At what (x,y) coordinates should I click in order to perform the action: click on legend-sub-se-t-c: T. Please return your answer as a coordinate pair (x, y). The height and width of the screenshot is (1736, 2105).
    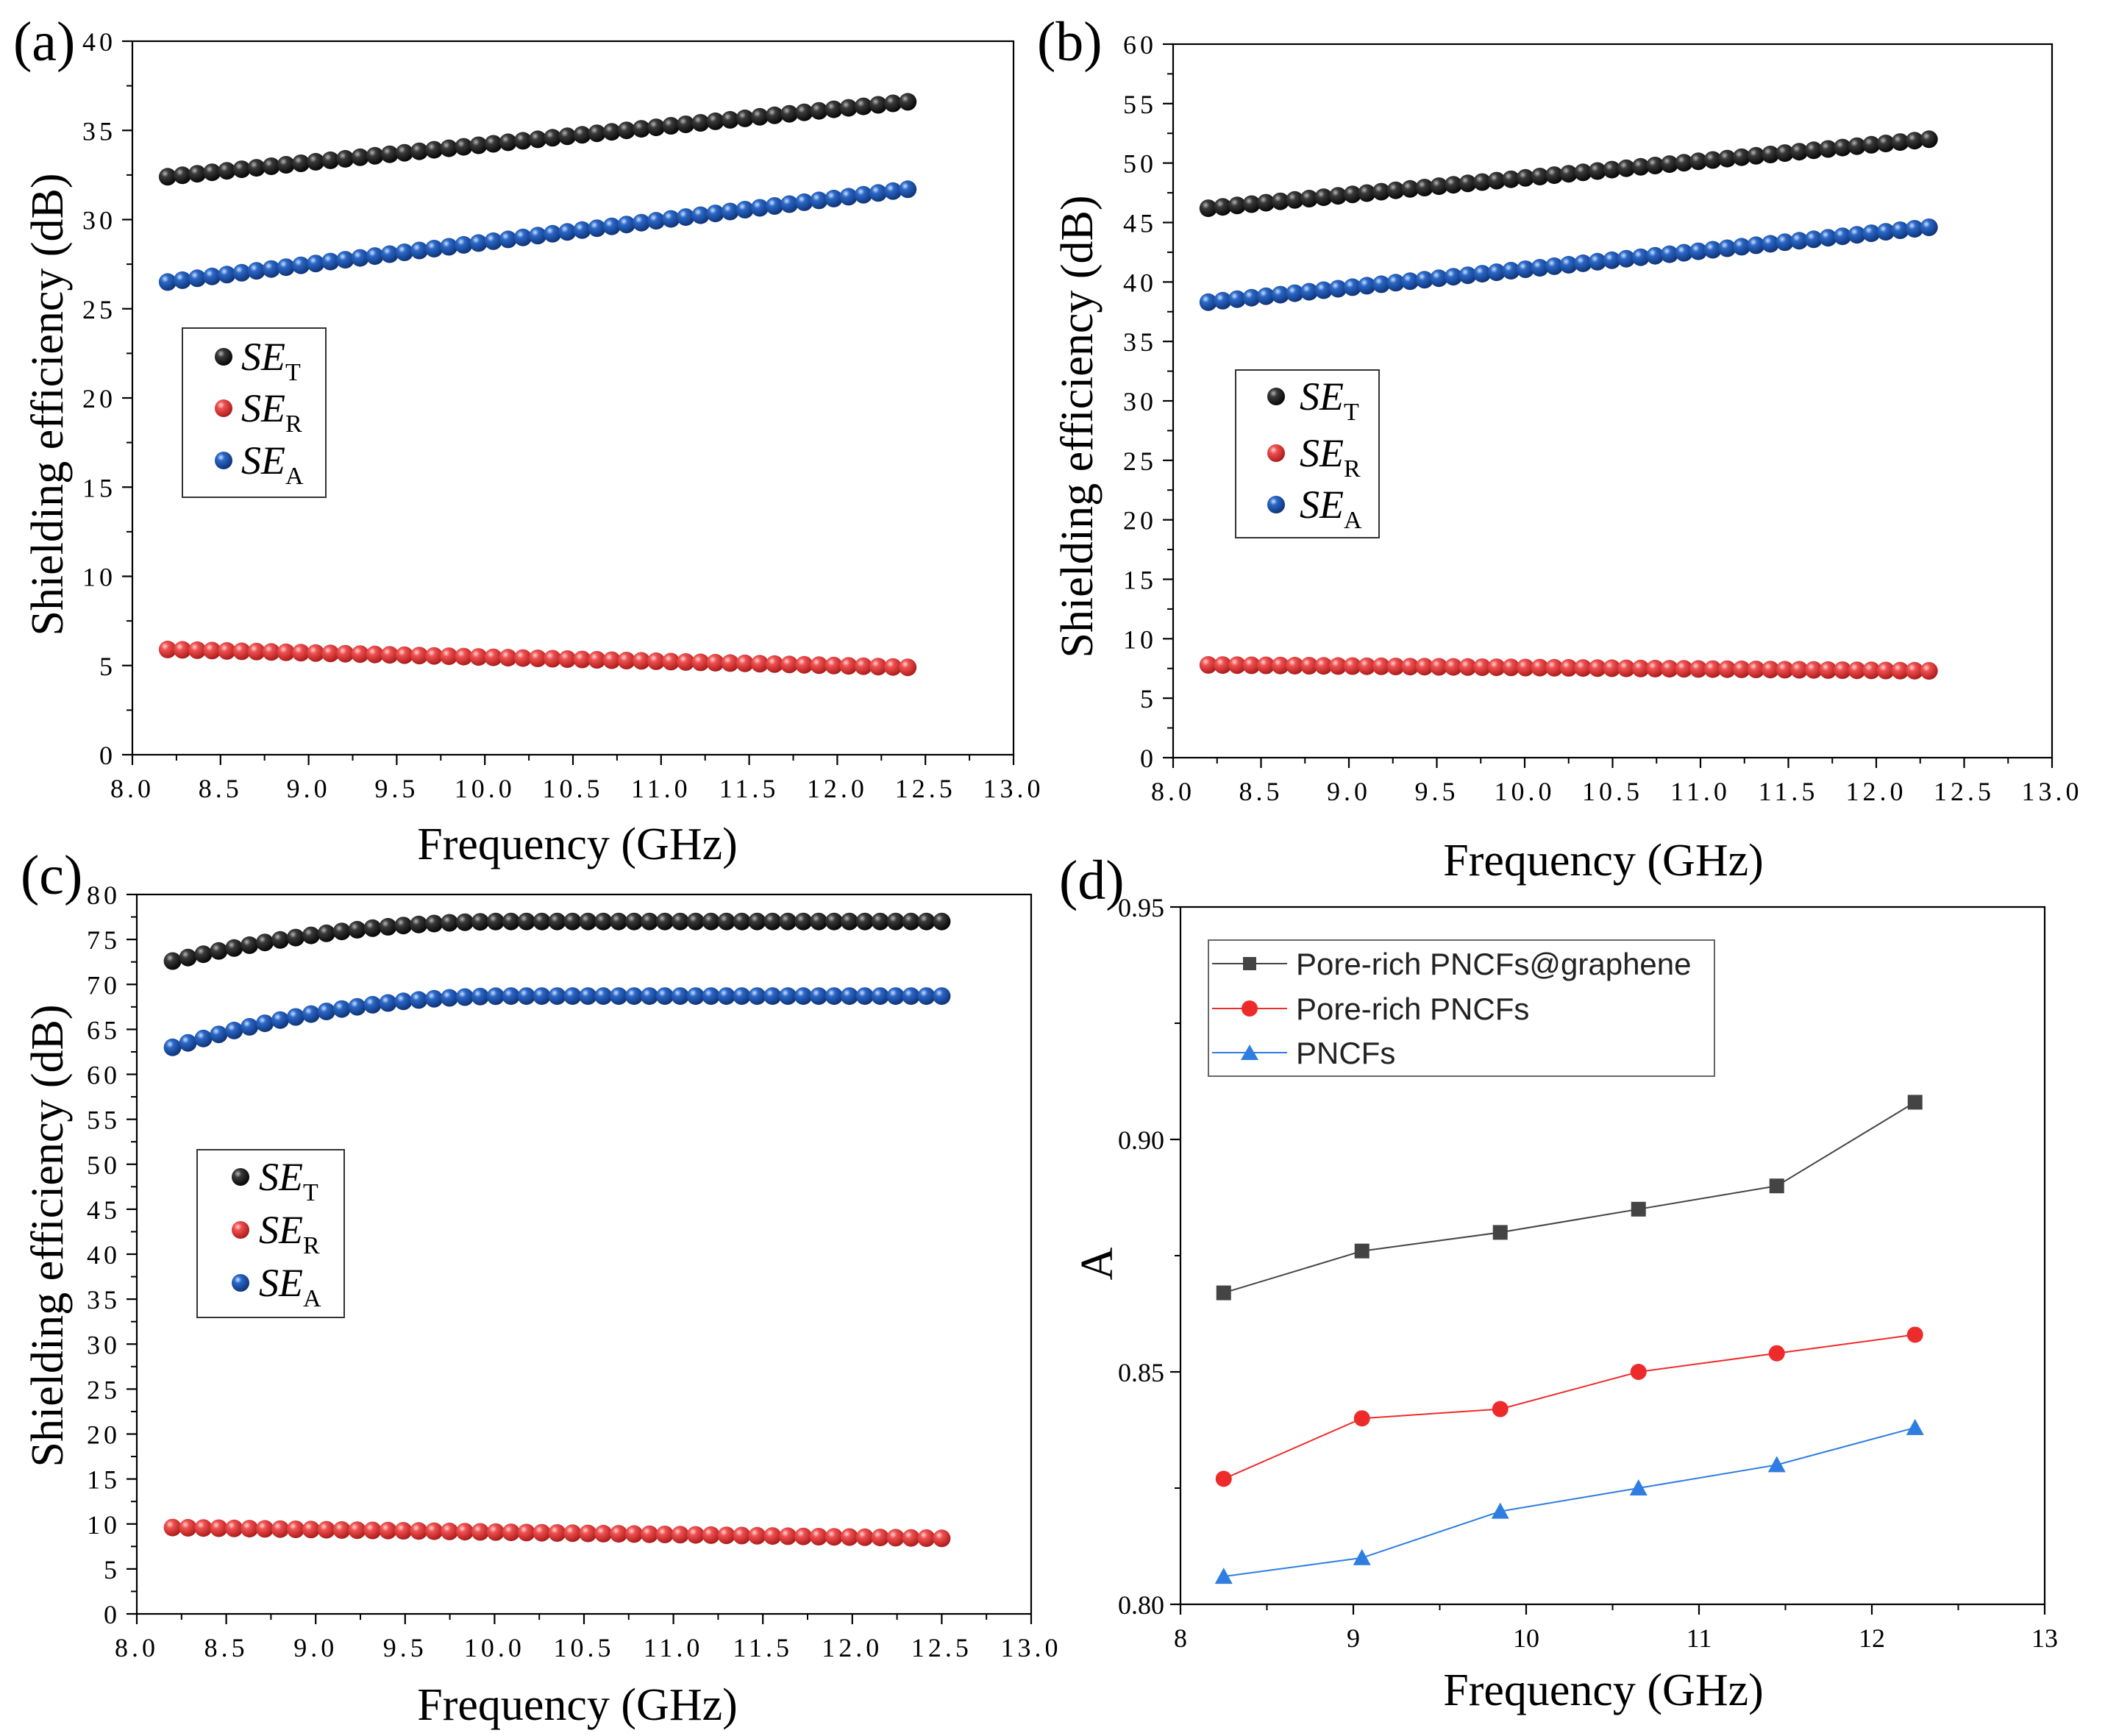
    Looking at the image, I should click on (310, 1192).